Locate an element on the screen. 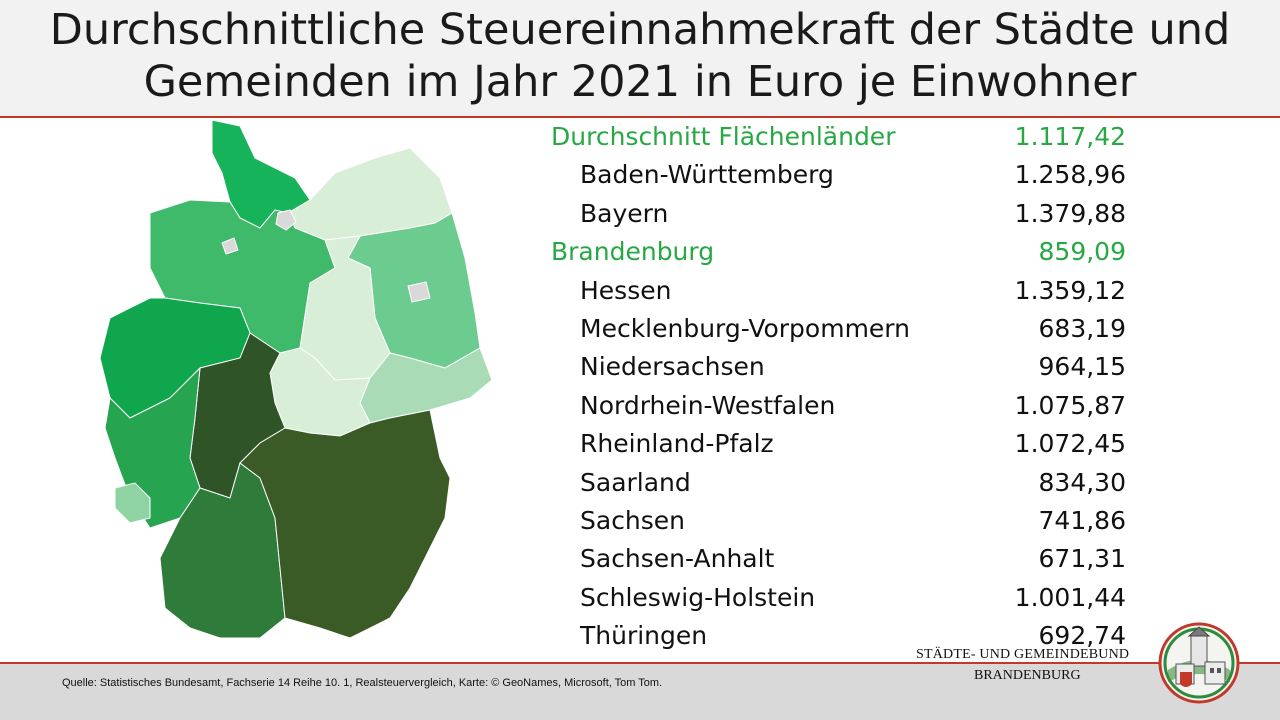  row-value: 1.075,87 is located at coordinates (1070, 405).